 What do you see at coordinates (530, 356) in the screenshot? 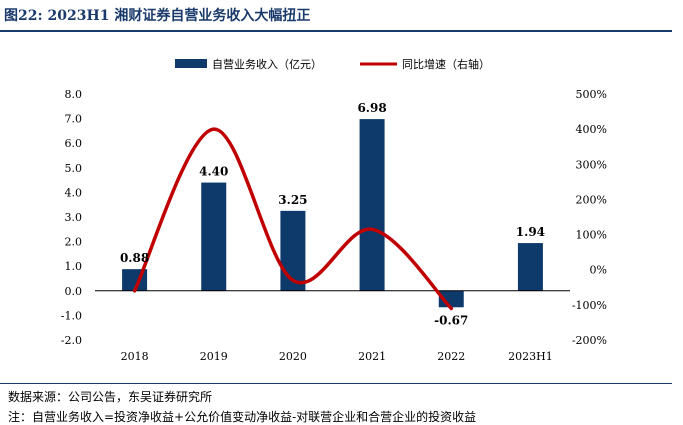
I see `x-tick-label: 2023H1` at bounding box center [530, 356].